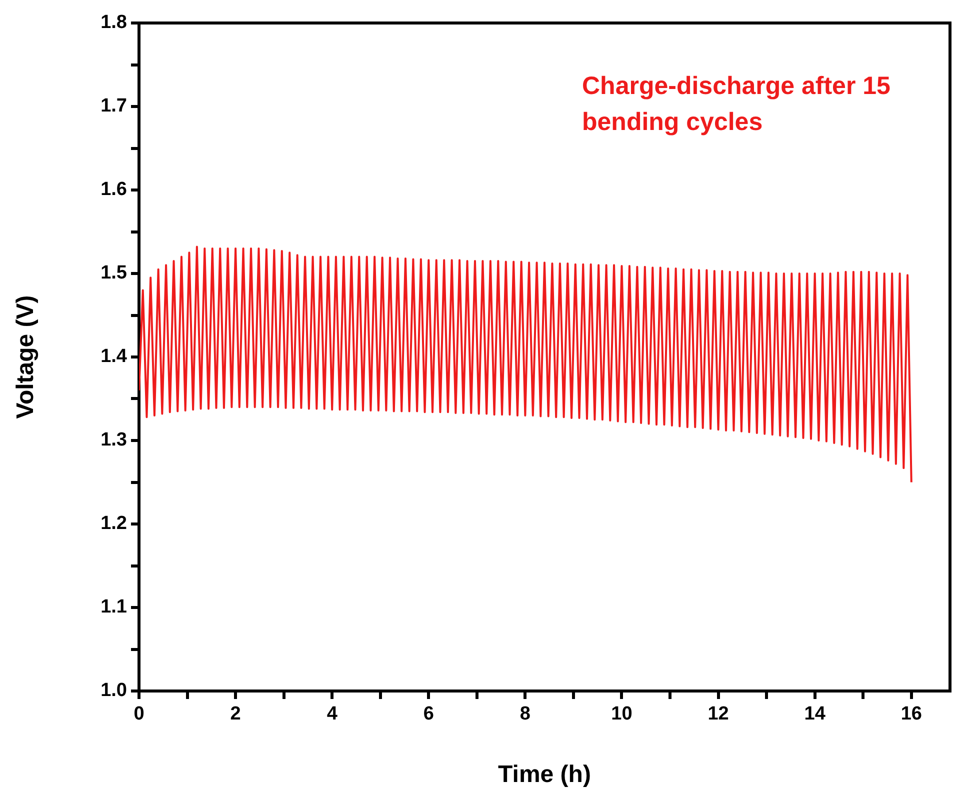 The width and height of the screenshot is (953, 794). What do you see at coordinates (113, 691) in the screenshot?
I see `y-tick-label: 1.0` at bounding box center [113, 691].